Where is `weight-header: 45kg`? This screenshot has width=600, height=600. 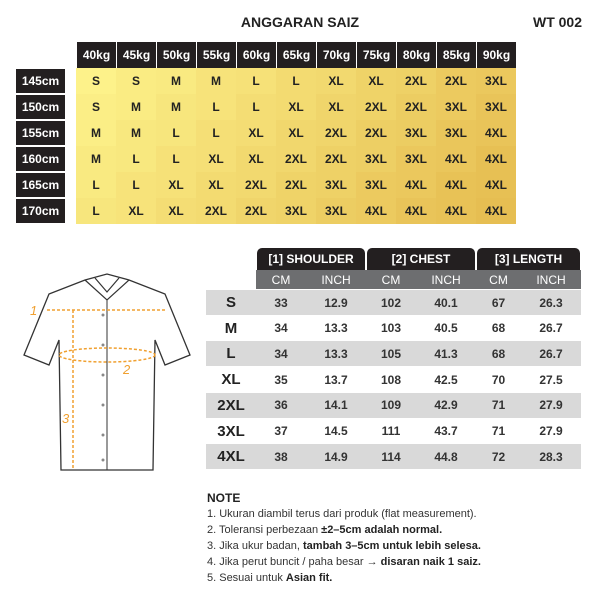
weight-header: 45kg is located at coordinates (136, 55).